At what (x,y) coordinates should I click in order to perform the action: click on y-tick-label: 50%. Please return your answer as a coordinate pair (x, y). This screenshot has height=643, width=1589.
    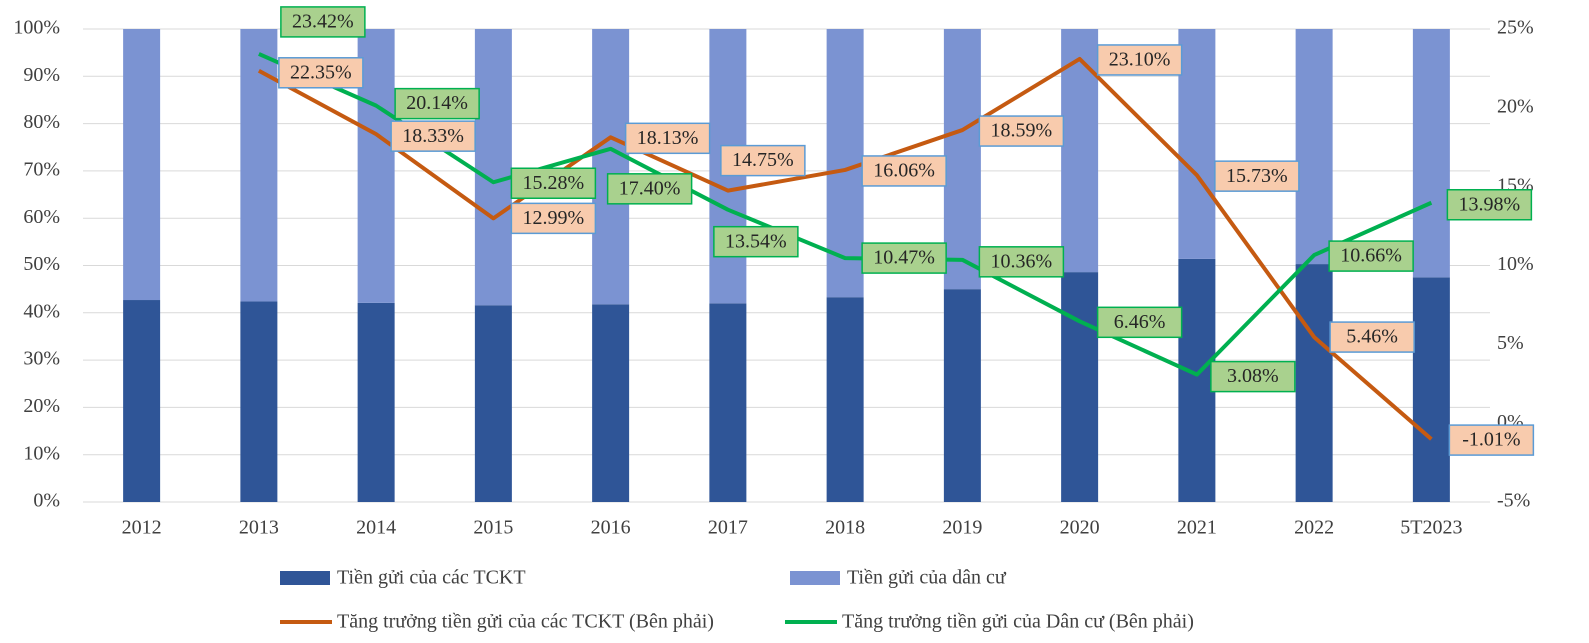
    Looking at the image, I should click on (41, 264).